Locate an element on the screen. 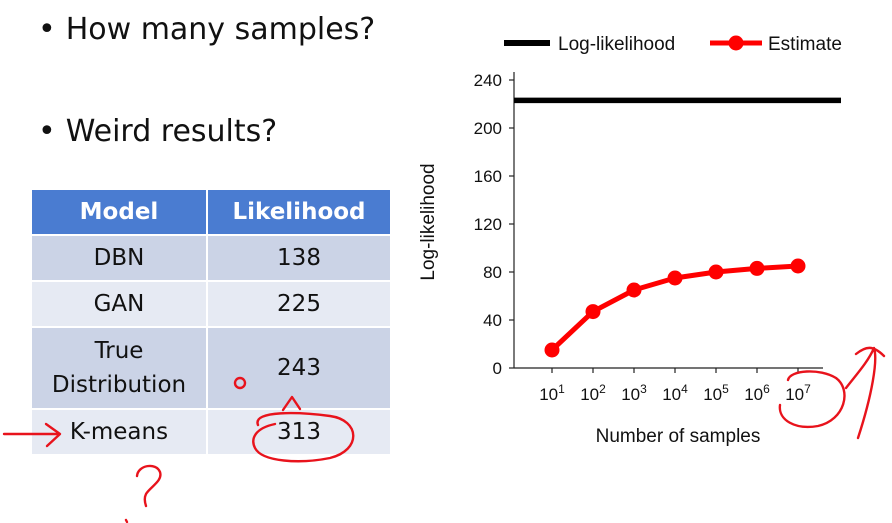 This screenshot has width=892, height=523. cell-model: K-means is located at coordinates (119, 432).